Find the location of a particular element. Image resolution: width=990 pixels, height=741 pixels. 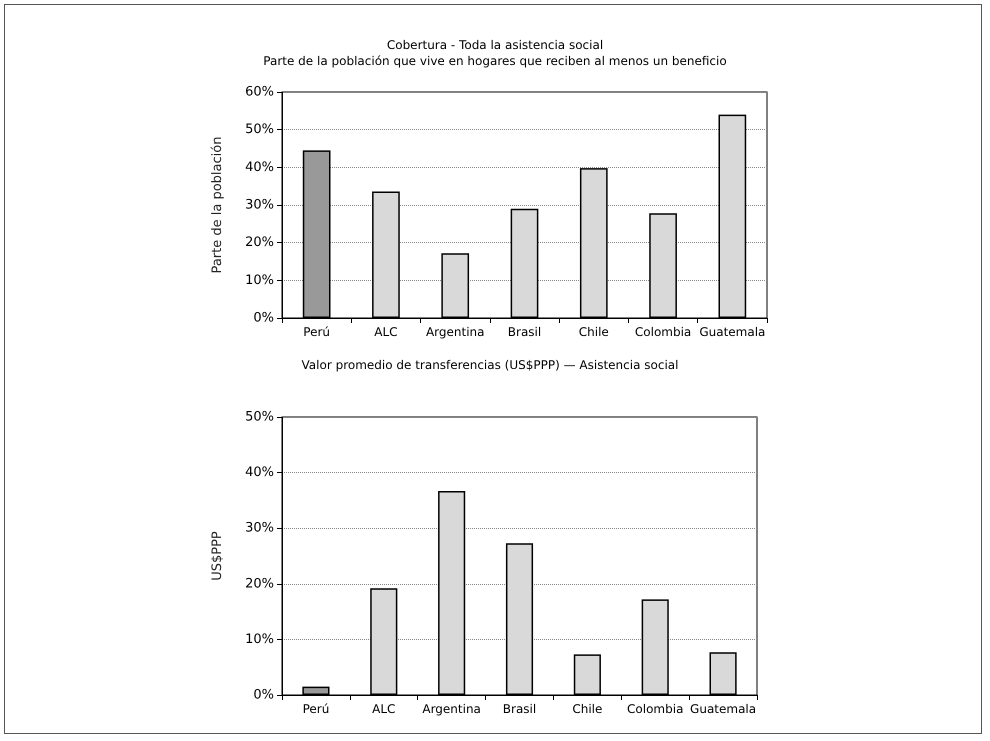

y-axis-title: US$PPP is located at coordinates (217, 556).